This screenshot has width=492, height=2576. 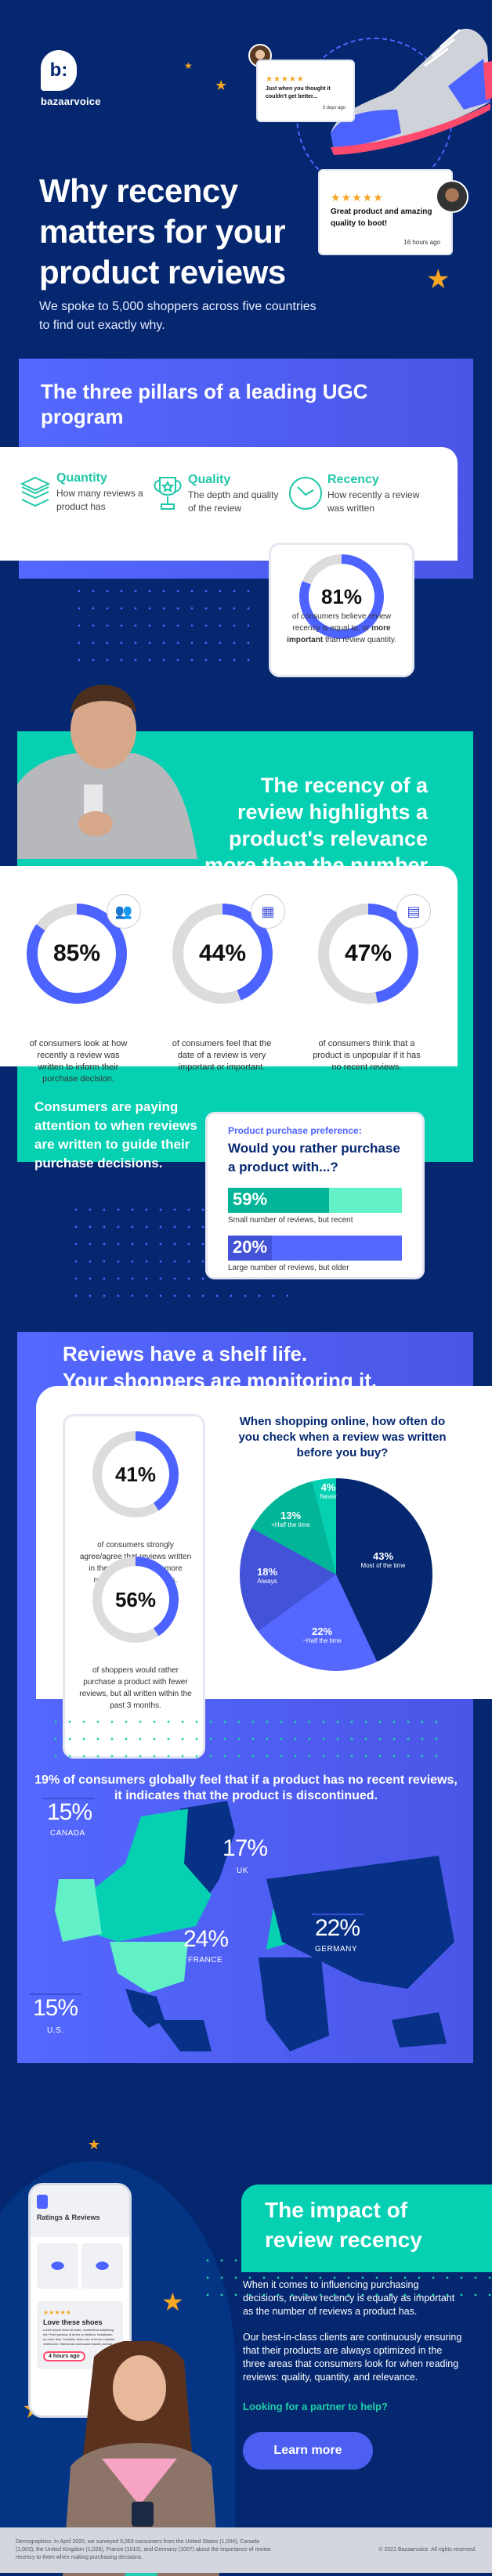 I want to click on sneaker-thumbnail: ⬬, so click(x=102, y=2266).